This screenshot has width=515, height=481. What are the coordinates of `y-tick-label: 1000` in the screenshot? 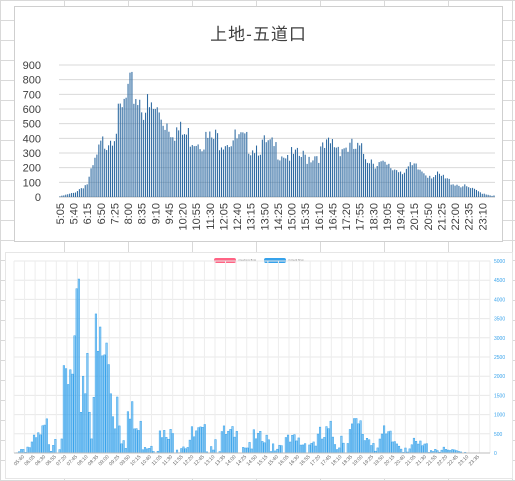 It's located at (499, 416).